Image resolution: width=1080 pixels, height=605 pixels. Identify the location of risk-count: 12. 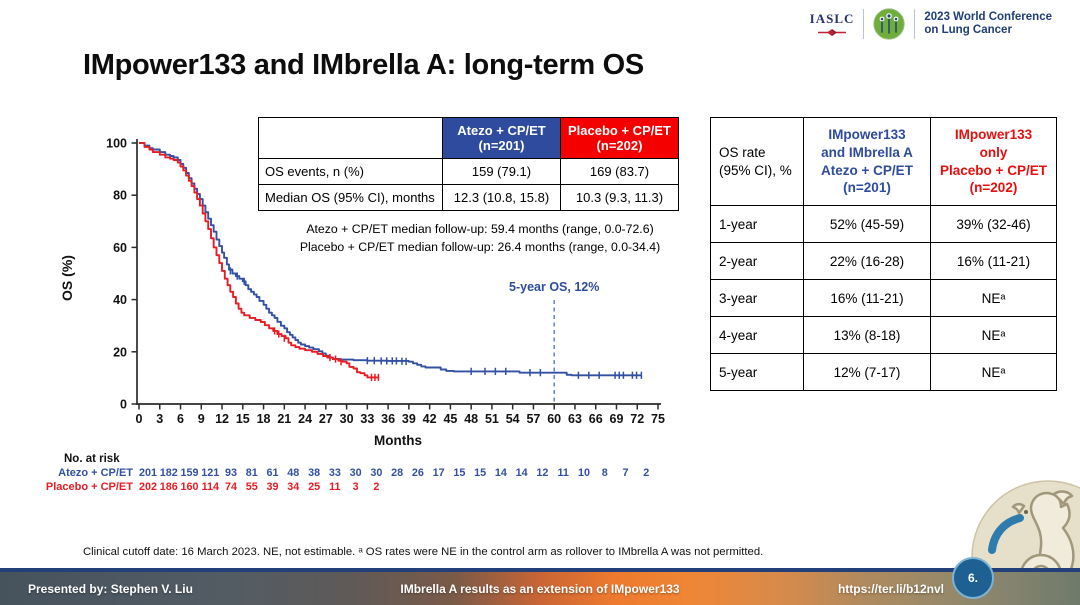
(542, 473).